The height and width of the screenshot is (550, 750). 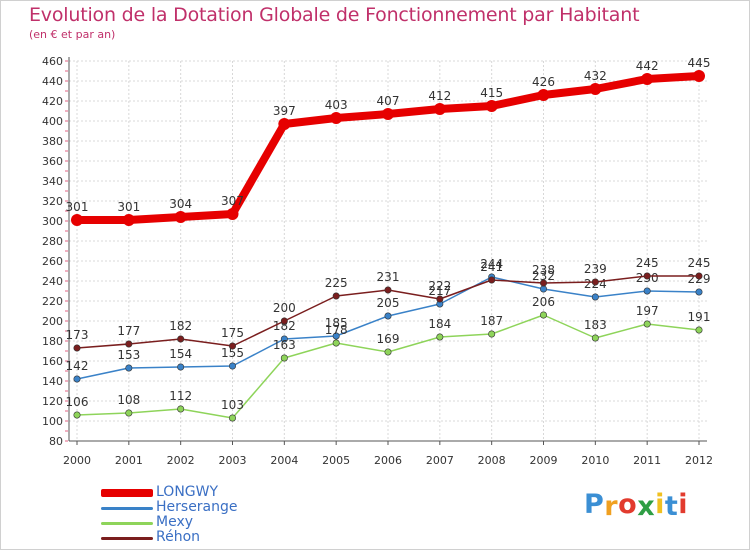 What do you see at coordinates (52, 261) in the screenshot?
I see `y-tick-label: 260` at bounding box center [52, 261].